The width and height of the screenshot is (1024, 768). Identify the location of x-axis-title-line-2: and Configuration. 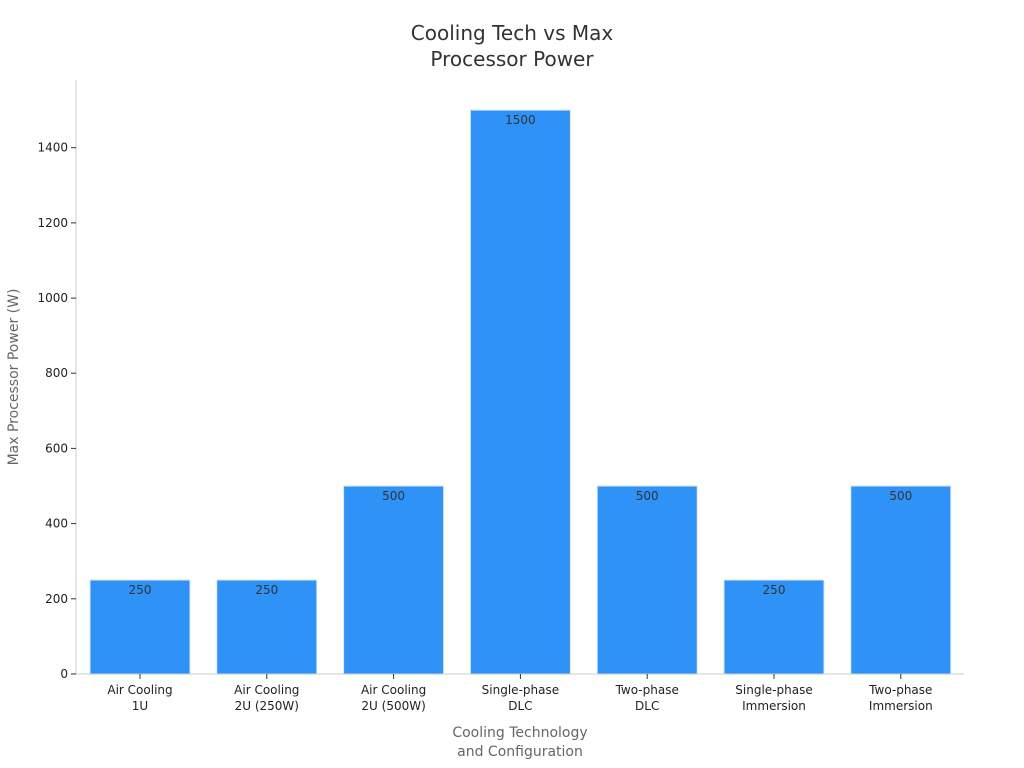
(520, 752).